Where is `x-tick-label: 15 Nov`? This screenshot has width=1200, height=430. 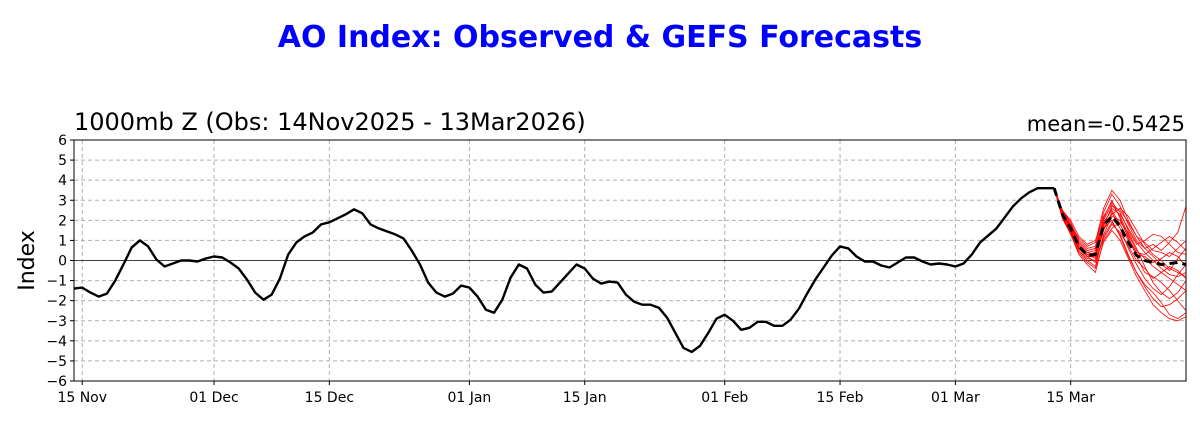
x-tick-label: 15 Nov is located at coordinates (82, 398).